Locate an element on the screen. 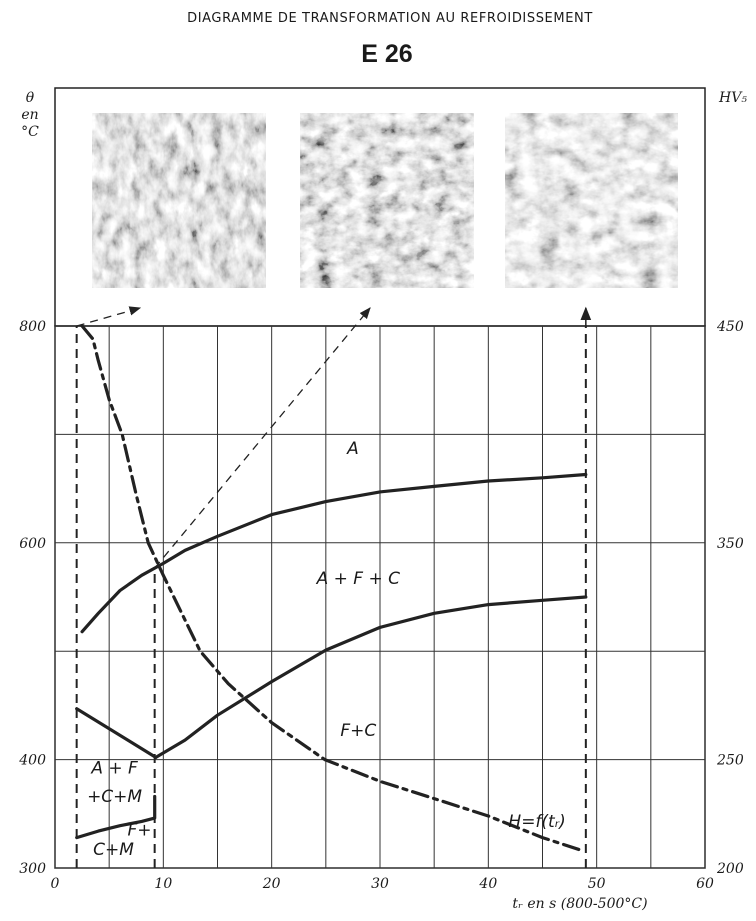 This screenshot has height=921, width=756. y2-tick-label: 250 is located at coordinates (730, 761).